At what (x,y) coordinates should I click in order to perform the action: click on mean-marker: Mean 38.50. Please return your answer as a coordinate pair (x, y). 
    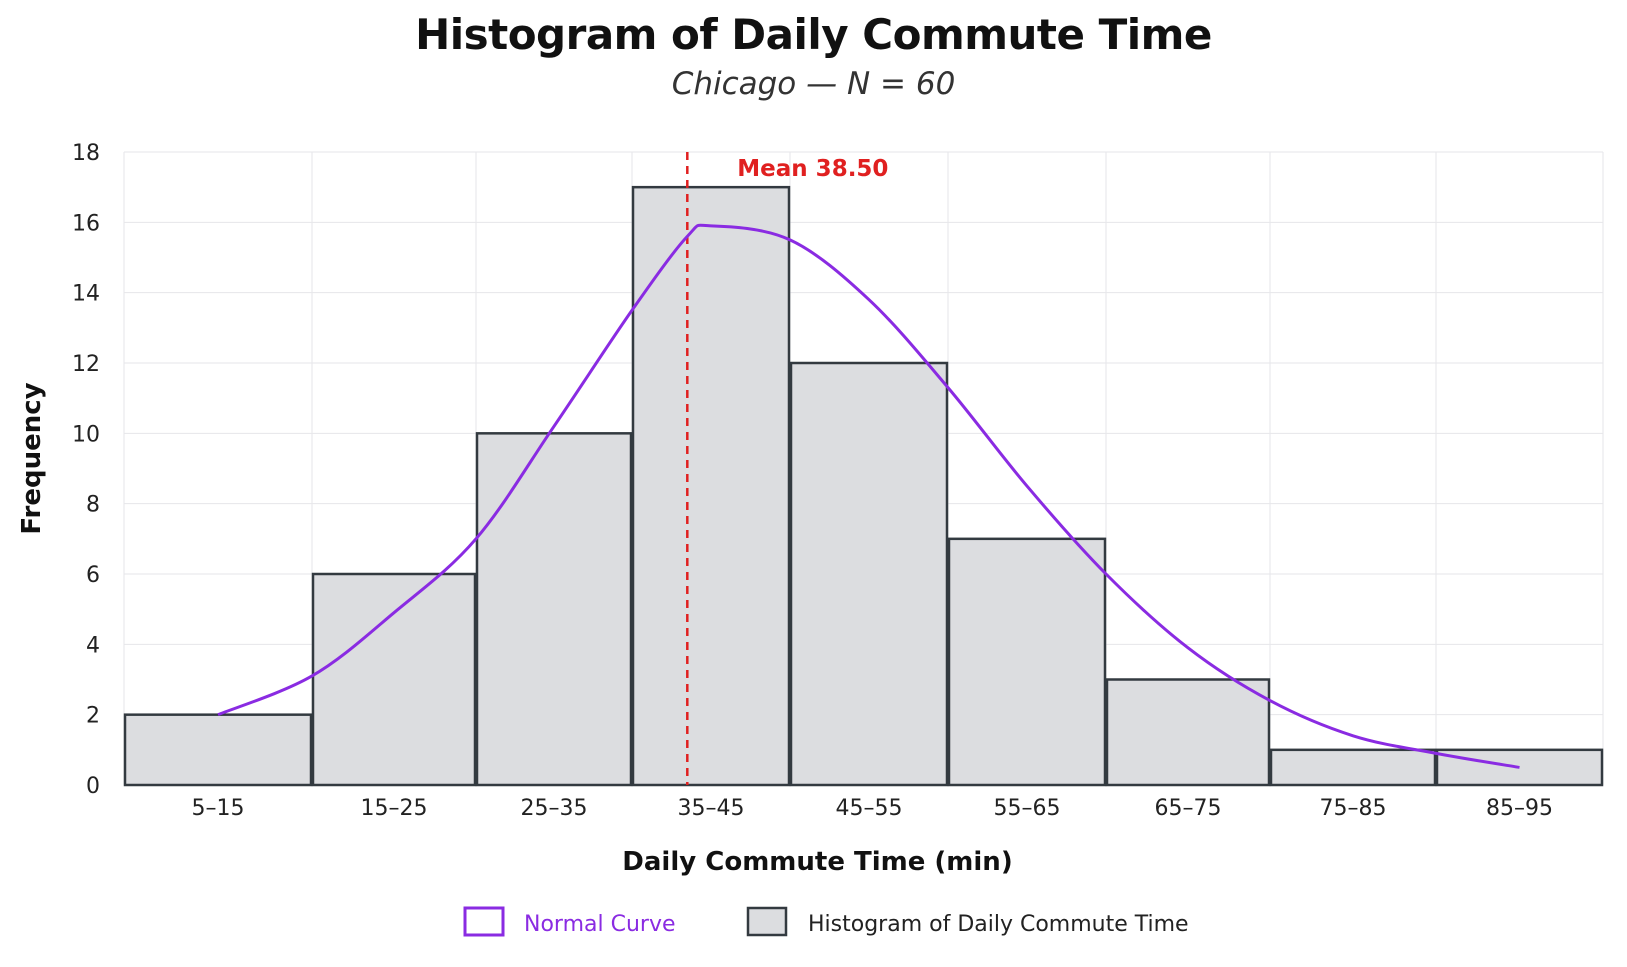
    Looking at the image, I should click on (787, 468).